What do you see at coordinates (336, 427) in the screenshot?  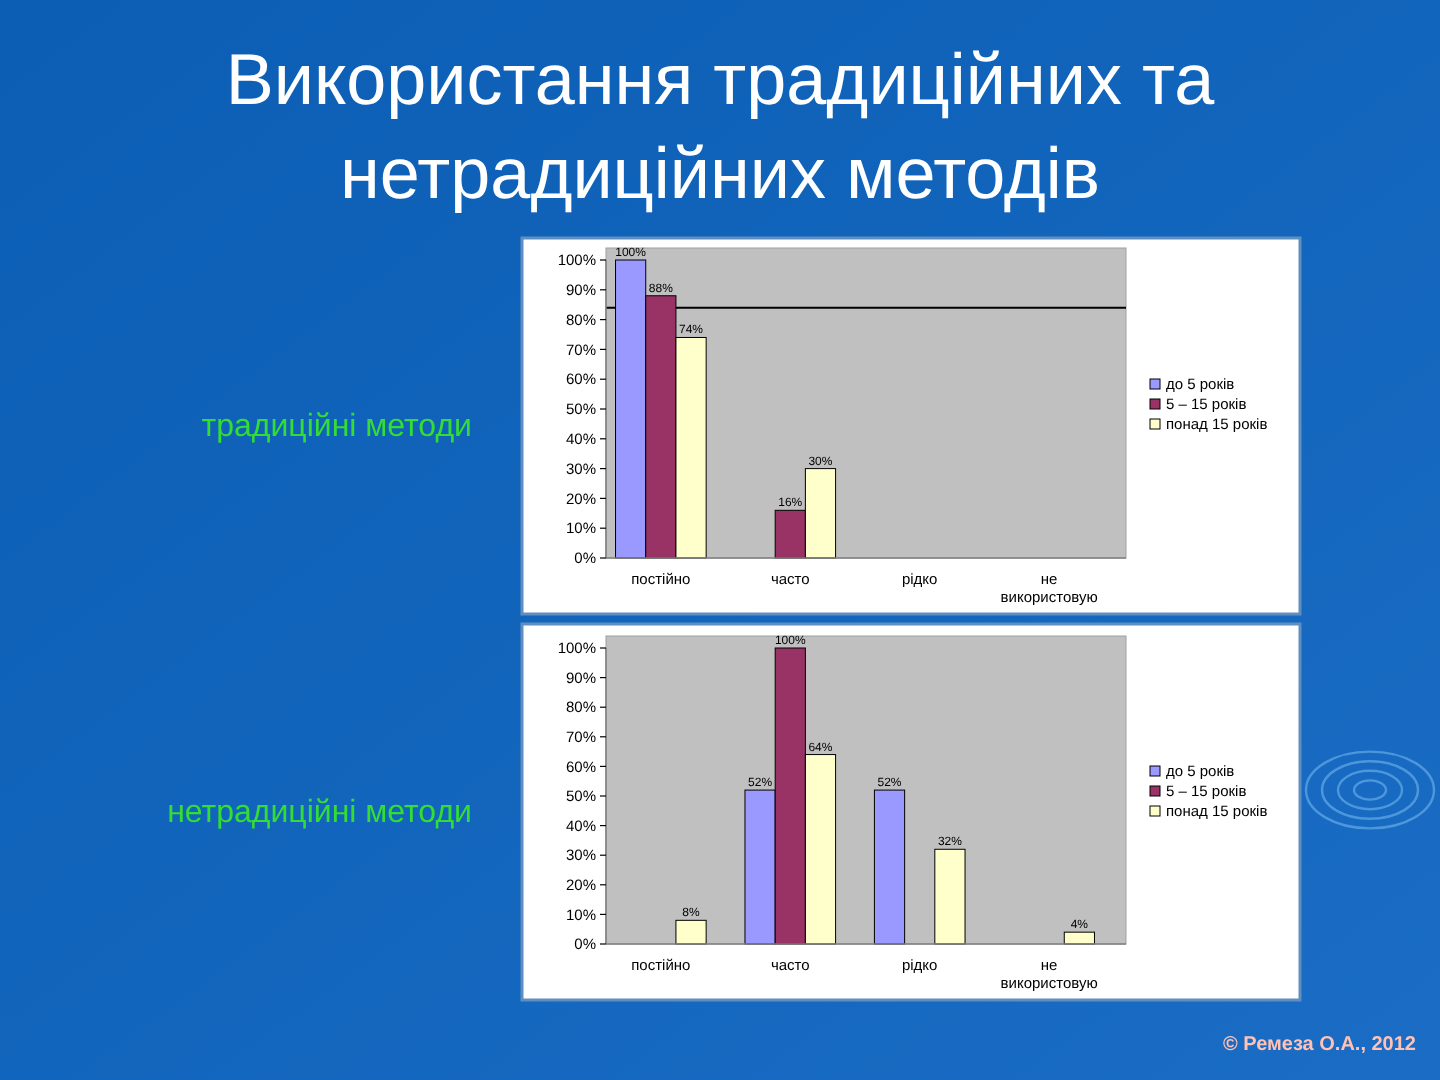 I see `y-axis-title: традиційні методи` at bounding box center [336, 427].